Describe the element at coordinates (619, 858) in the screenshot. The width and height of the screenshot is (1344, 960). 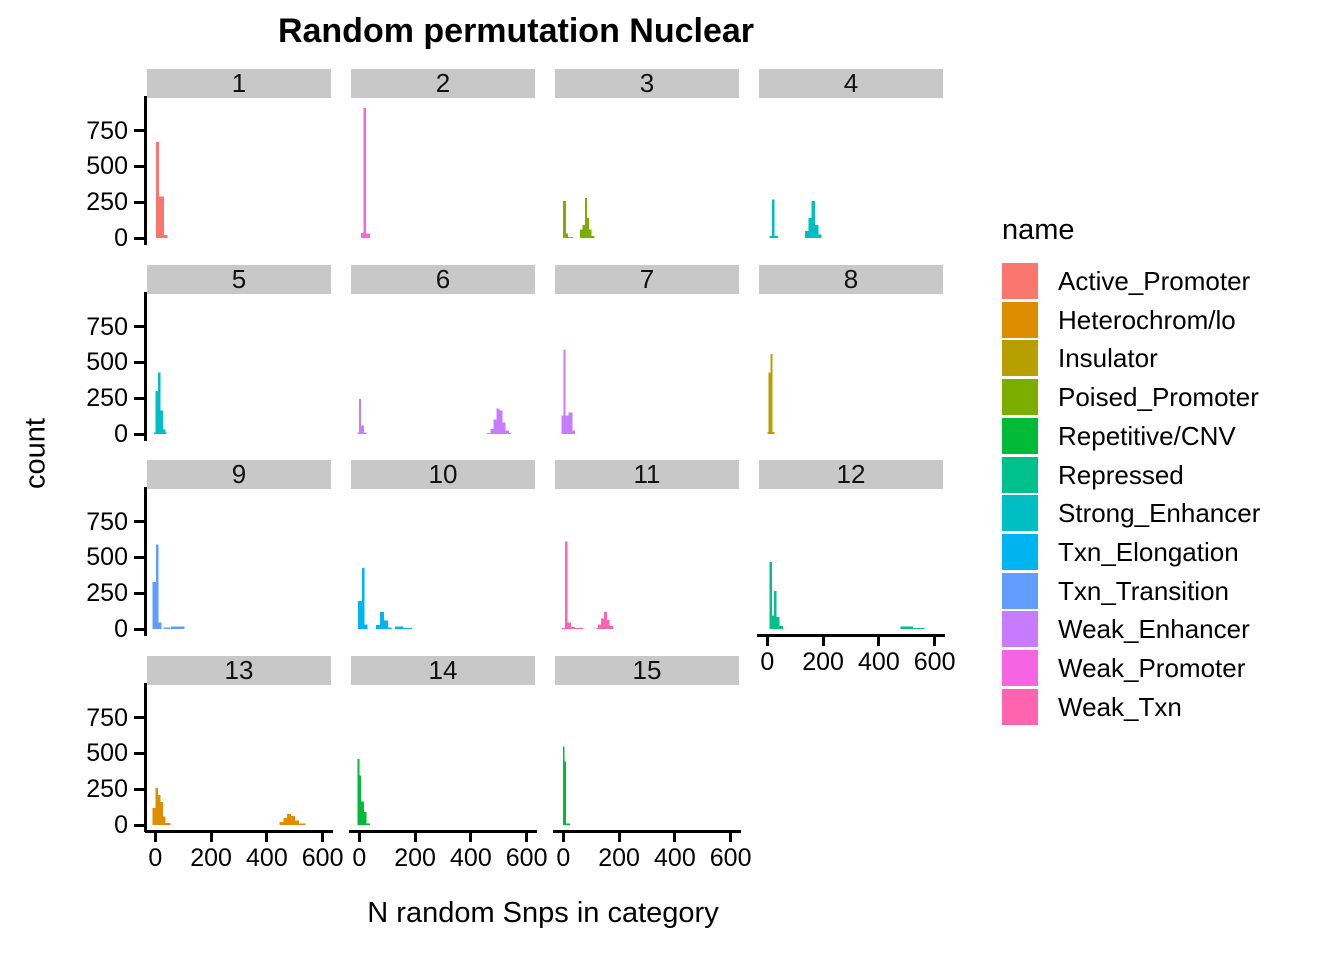
I see `x-axis-tick-label: 200` at that location.